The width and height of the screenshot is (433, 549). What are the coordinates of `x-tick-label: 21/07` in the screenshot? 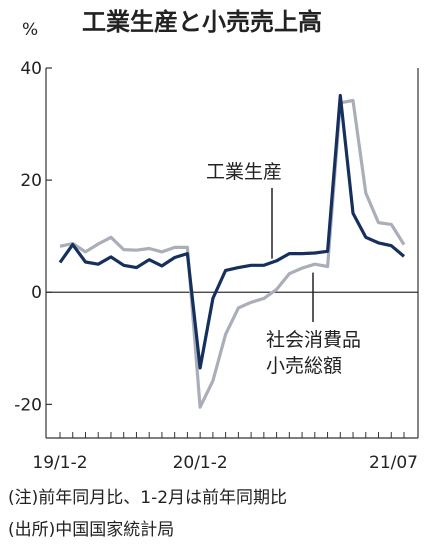 It's located at (393, 463).